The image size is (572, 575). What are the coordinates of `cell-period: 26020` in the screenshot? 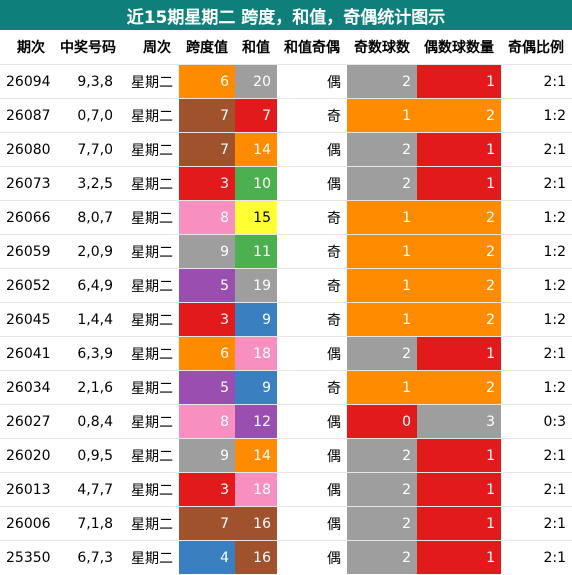 It's located at (28, 455).